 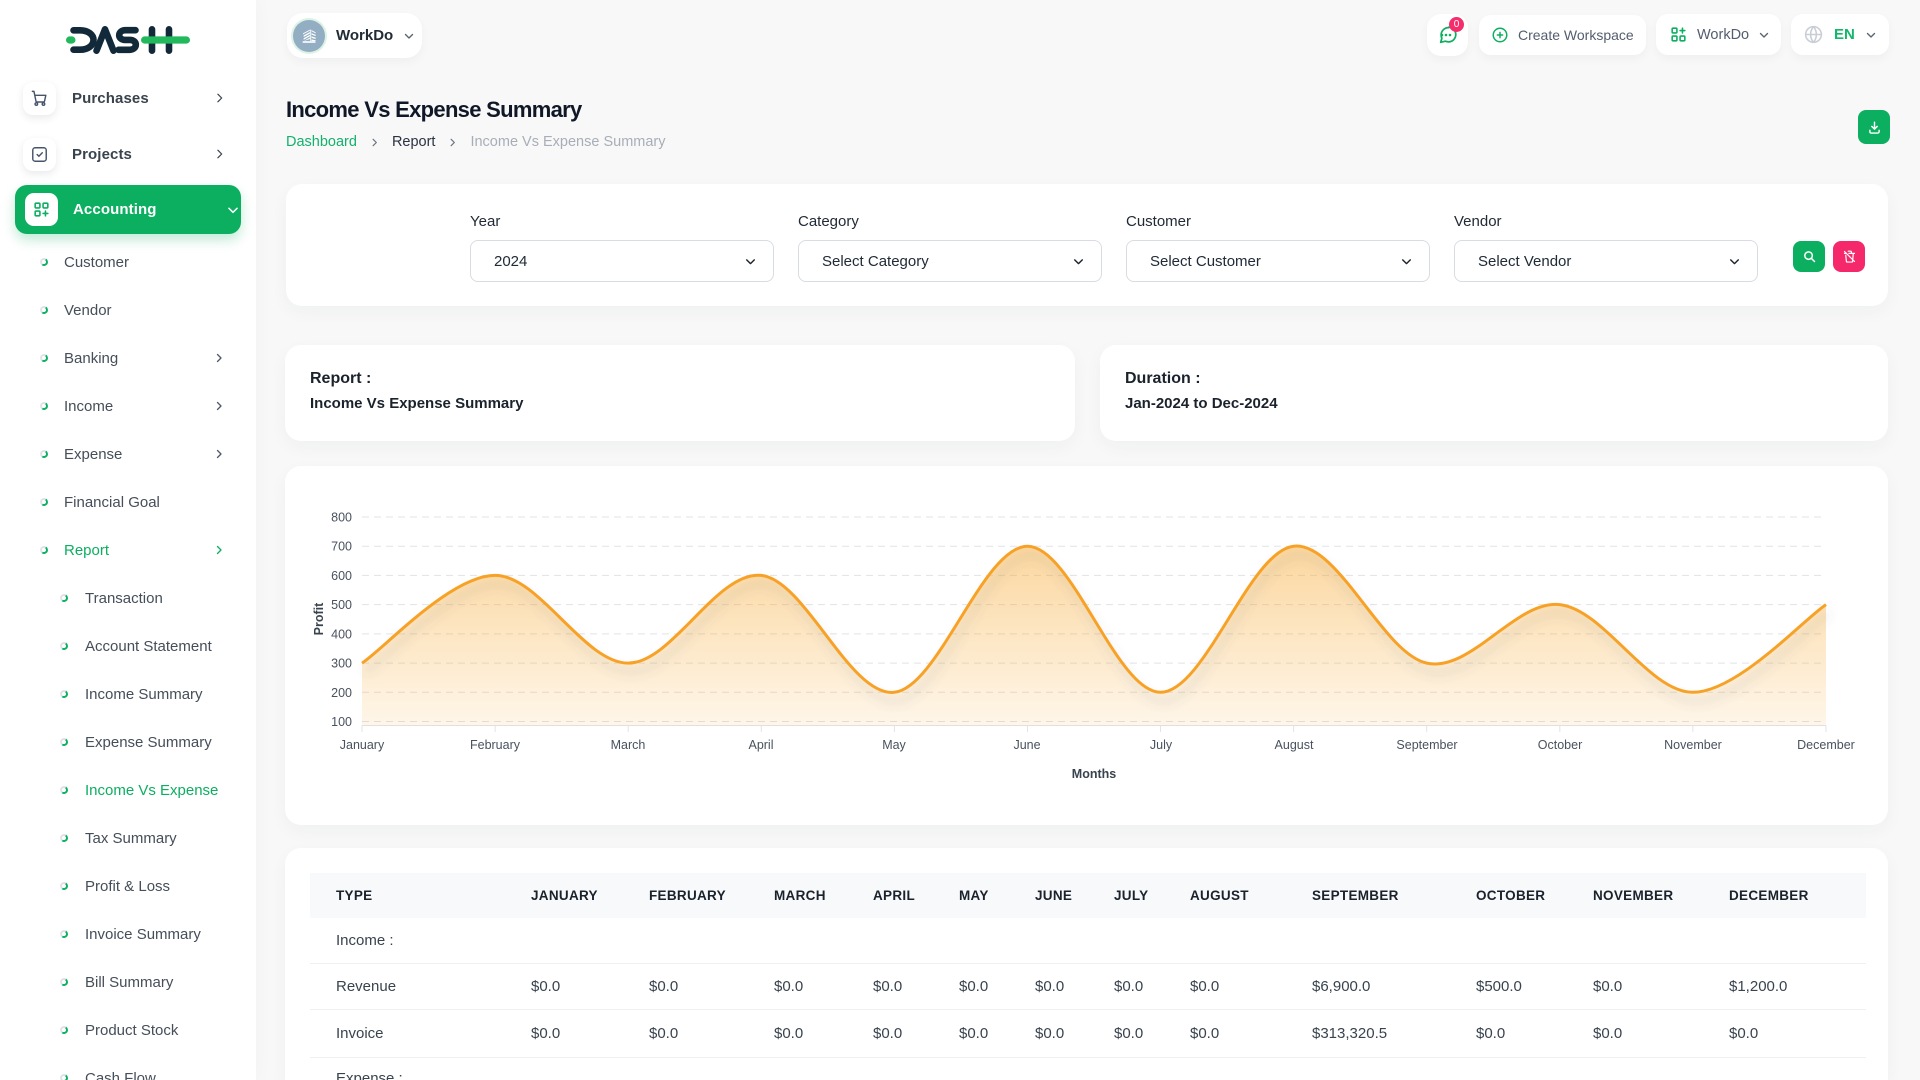 What do you see at coordinates (1826, 745) in the screenshot?
I see `svg-text: December` at bounding box center [1826, 745].